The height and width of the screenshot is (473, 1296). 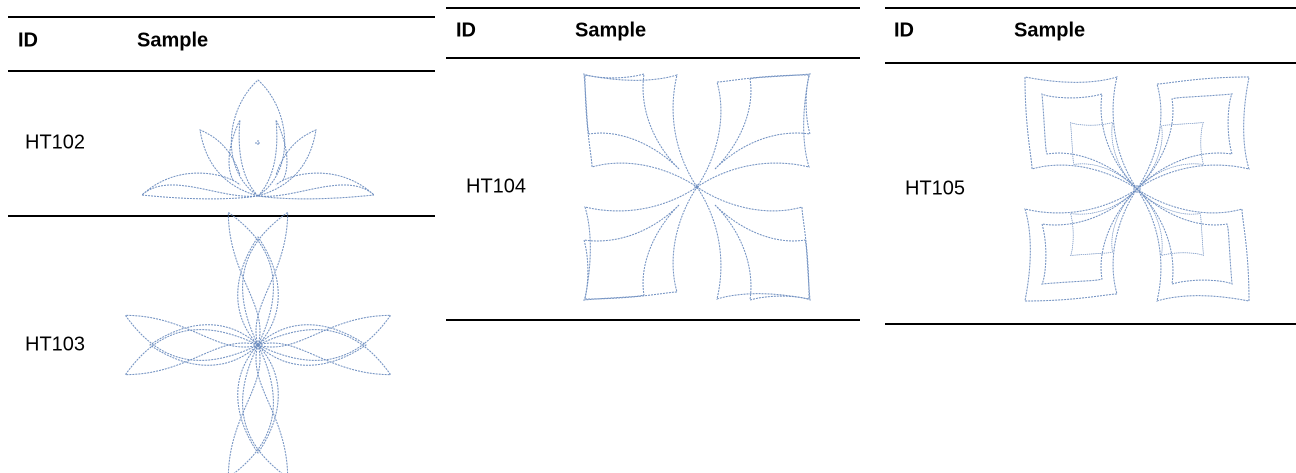 I want to click on row-id: HT105, so click(x=935, y=188).